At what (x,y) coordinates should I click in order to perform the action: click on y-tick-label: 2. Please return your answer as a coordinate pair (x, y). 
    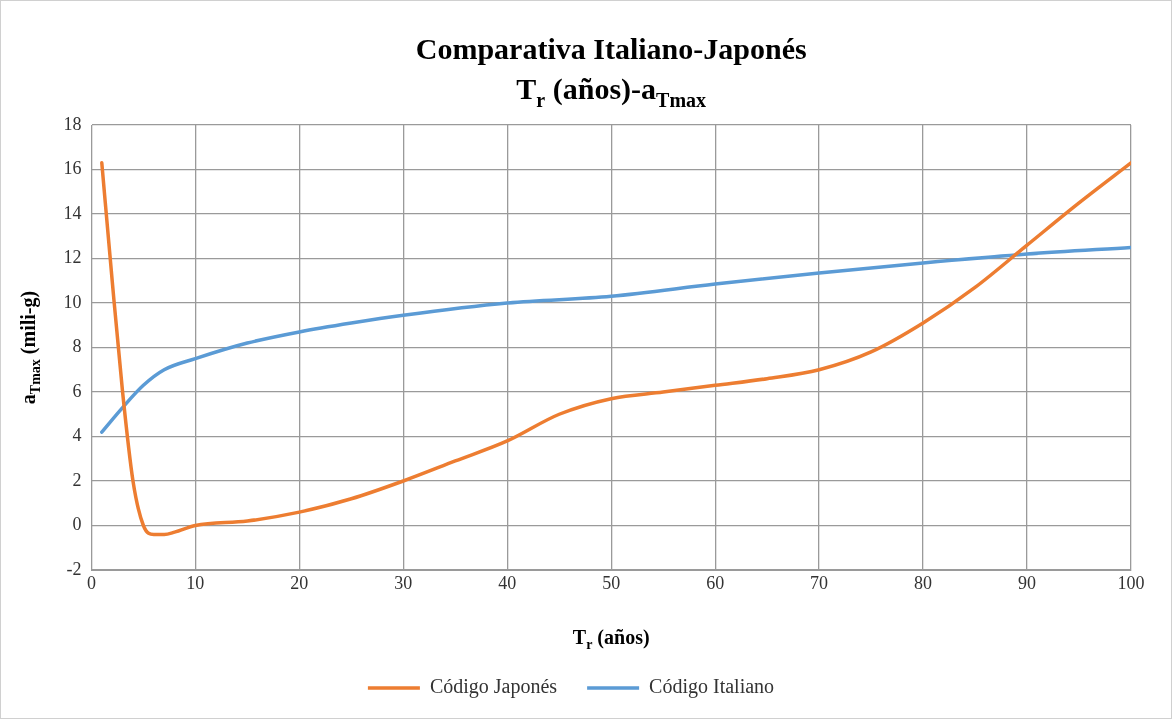
    Looking at the image, I should click on (77, 479).